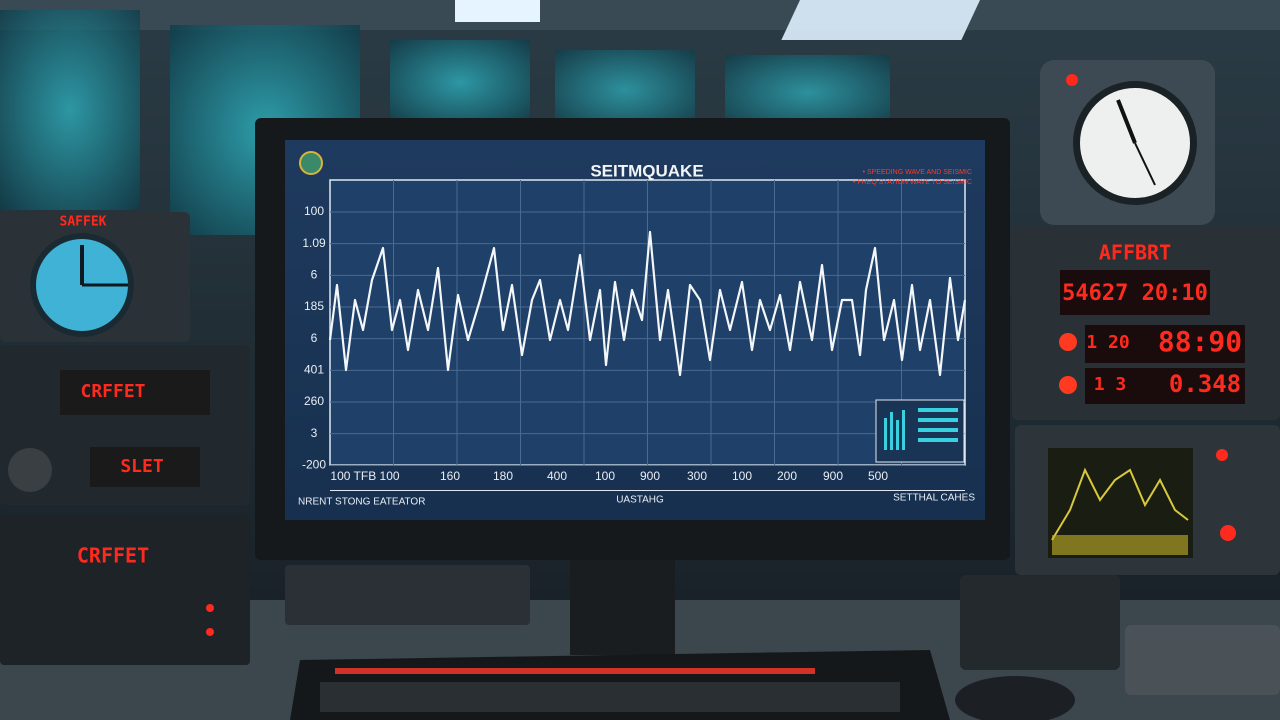 Image resolution: width=1280 pixels, height=720 pixels. I want to click on keyboard, so click(617, 637).